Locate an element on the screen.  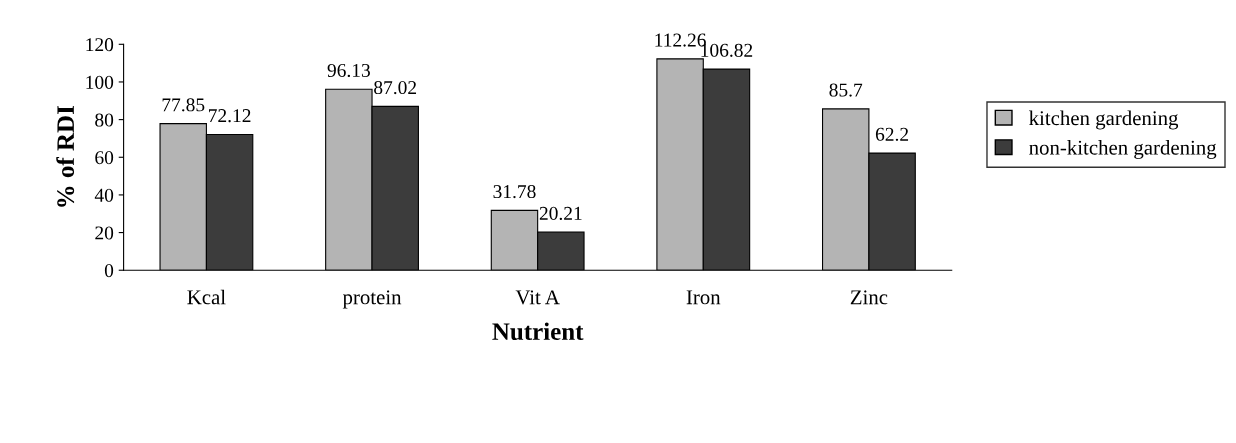
x-tick-label: Zinc is located at coordinates (869, 297).